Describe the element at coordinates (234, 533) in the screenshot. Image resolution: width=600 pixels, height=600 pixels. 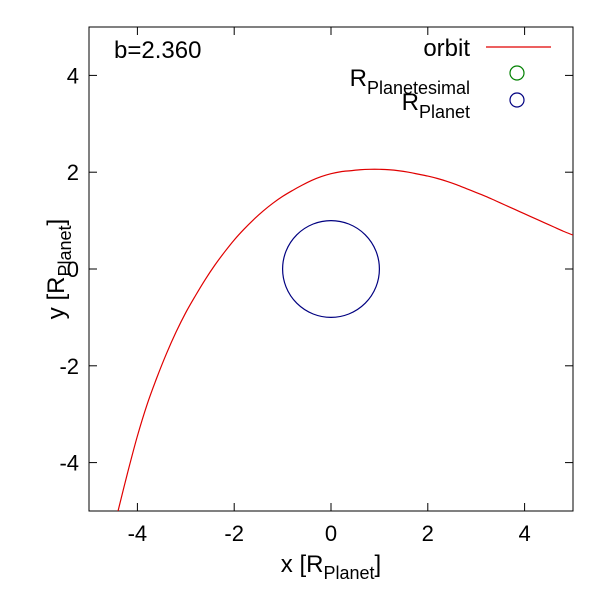
I see `x-tick-label: -2` at that location.